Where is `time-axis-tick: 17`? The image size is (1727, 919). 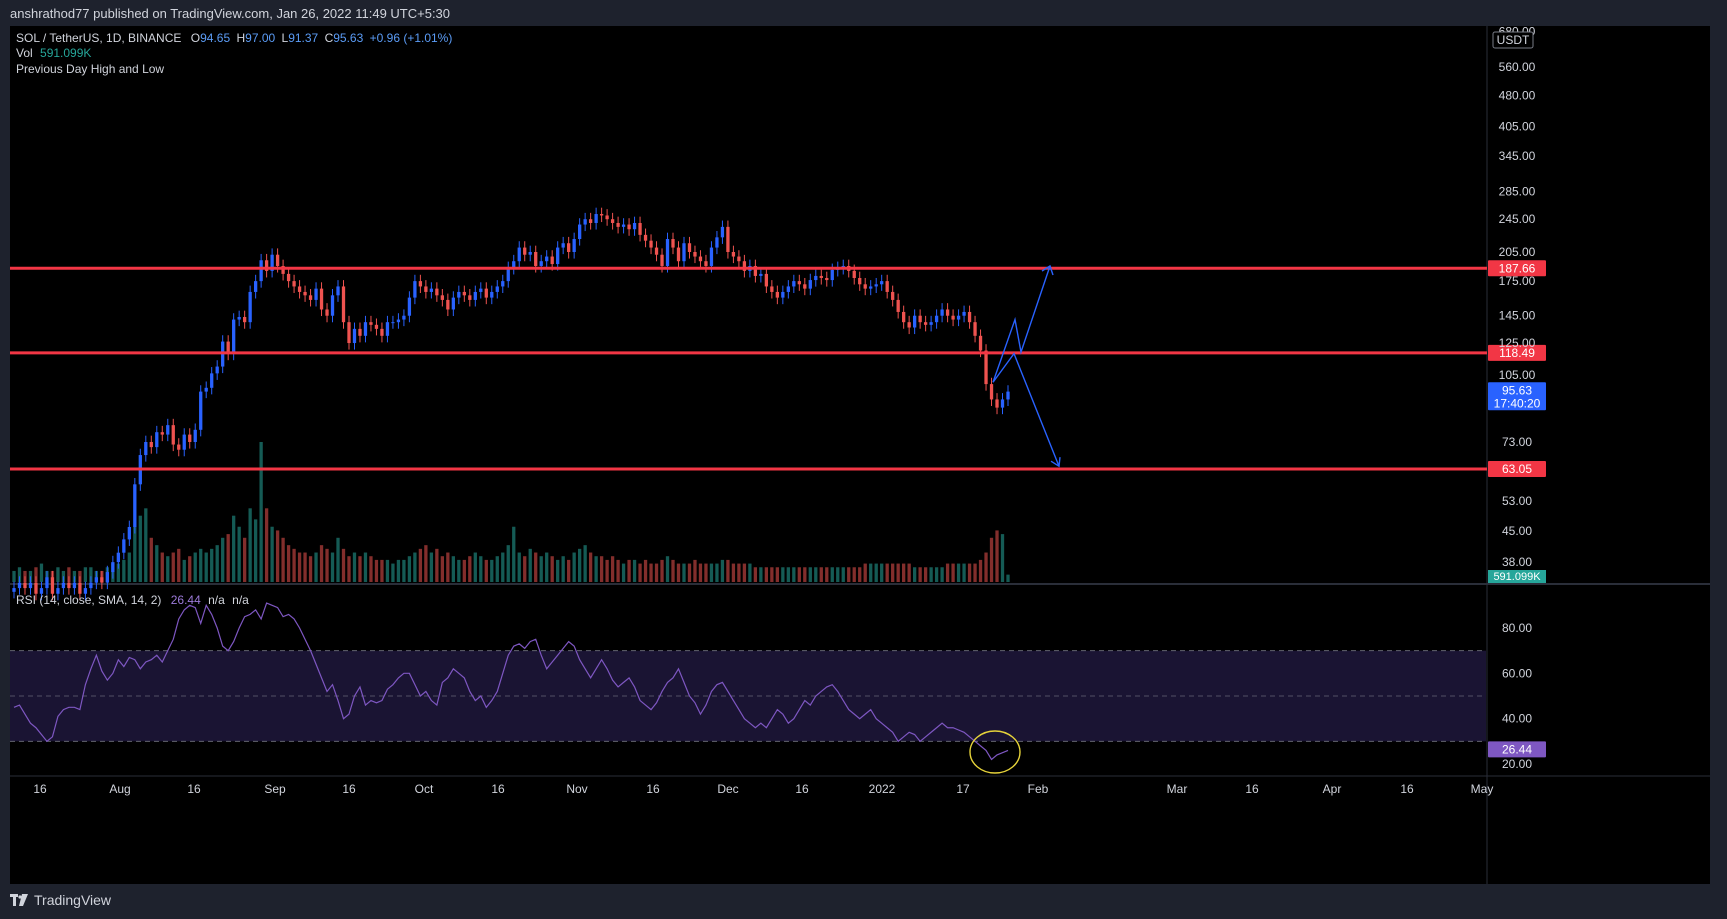 time-axis-tick: 17 is located at coordinates (963, 789).